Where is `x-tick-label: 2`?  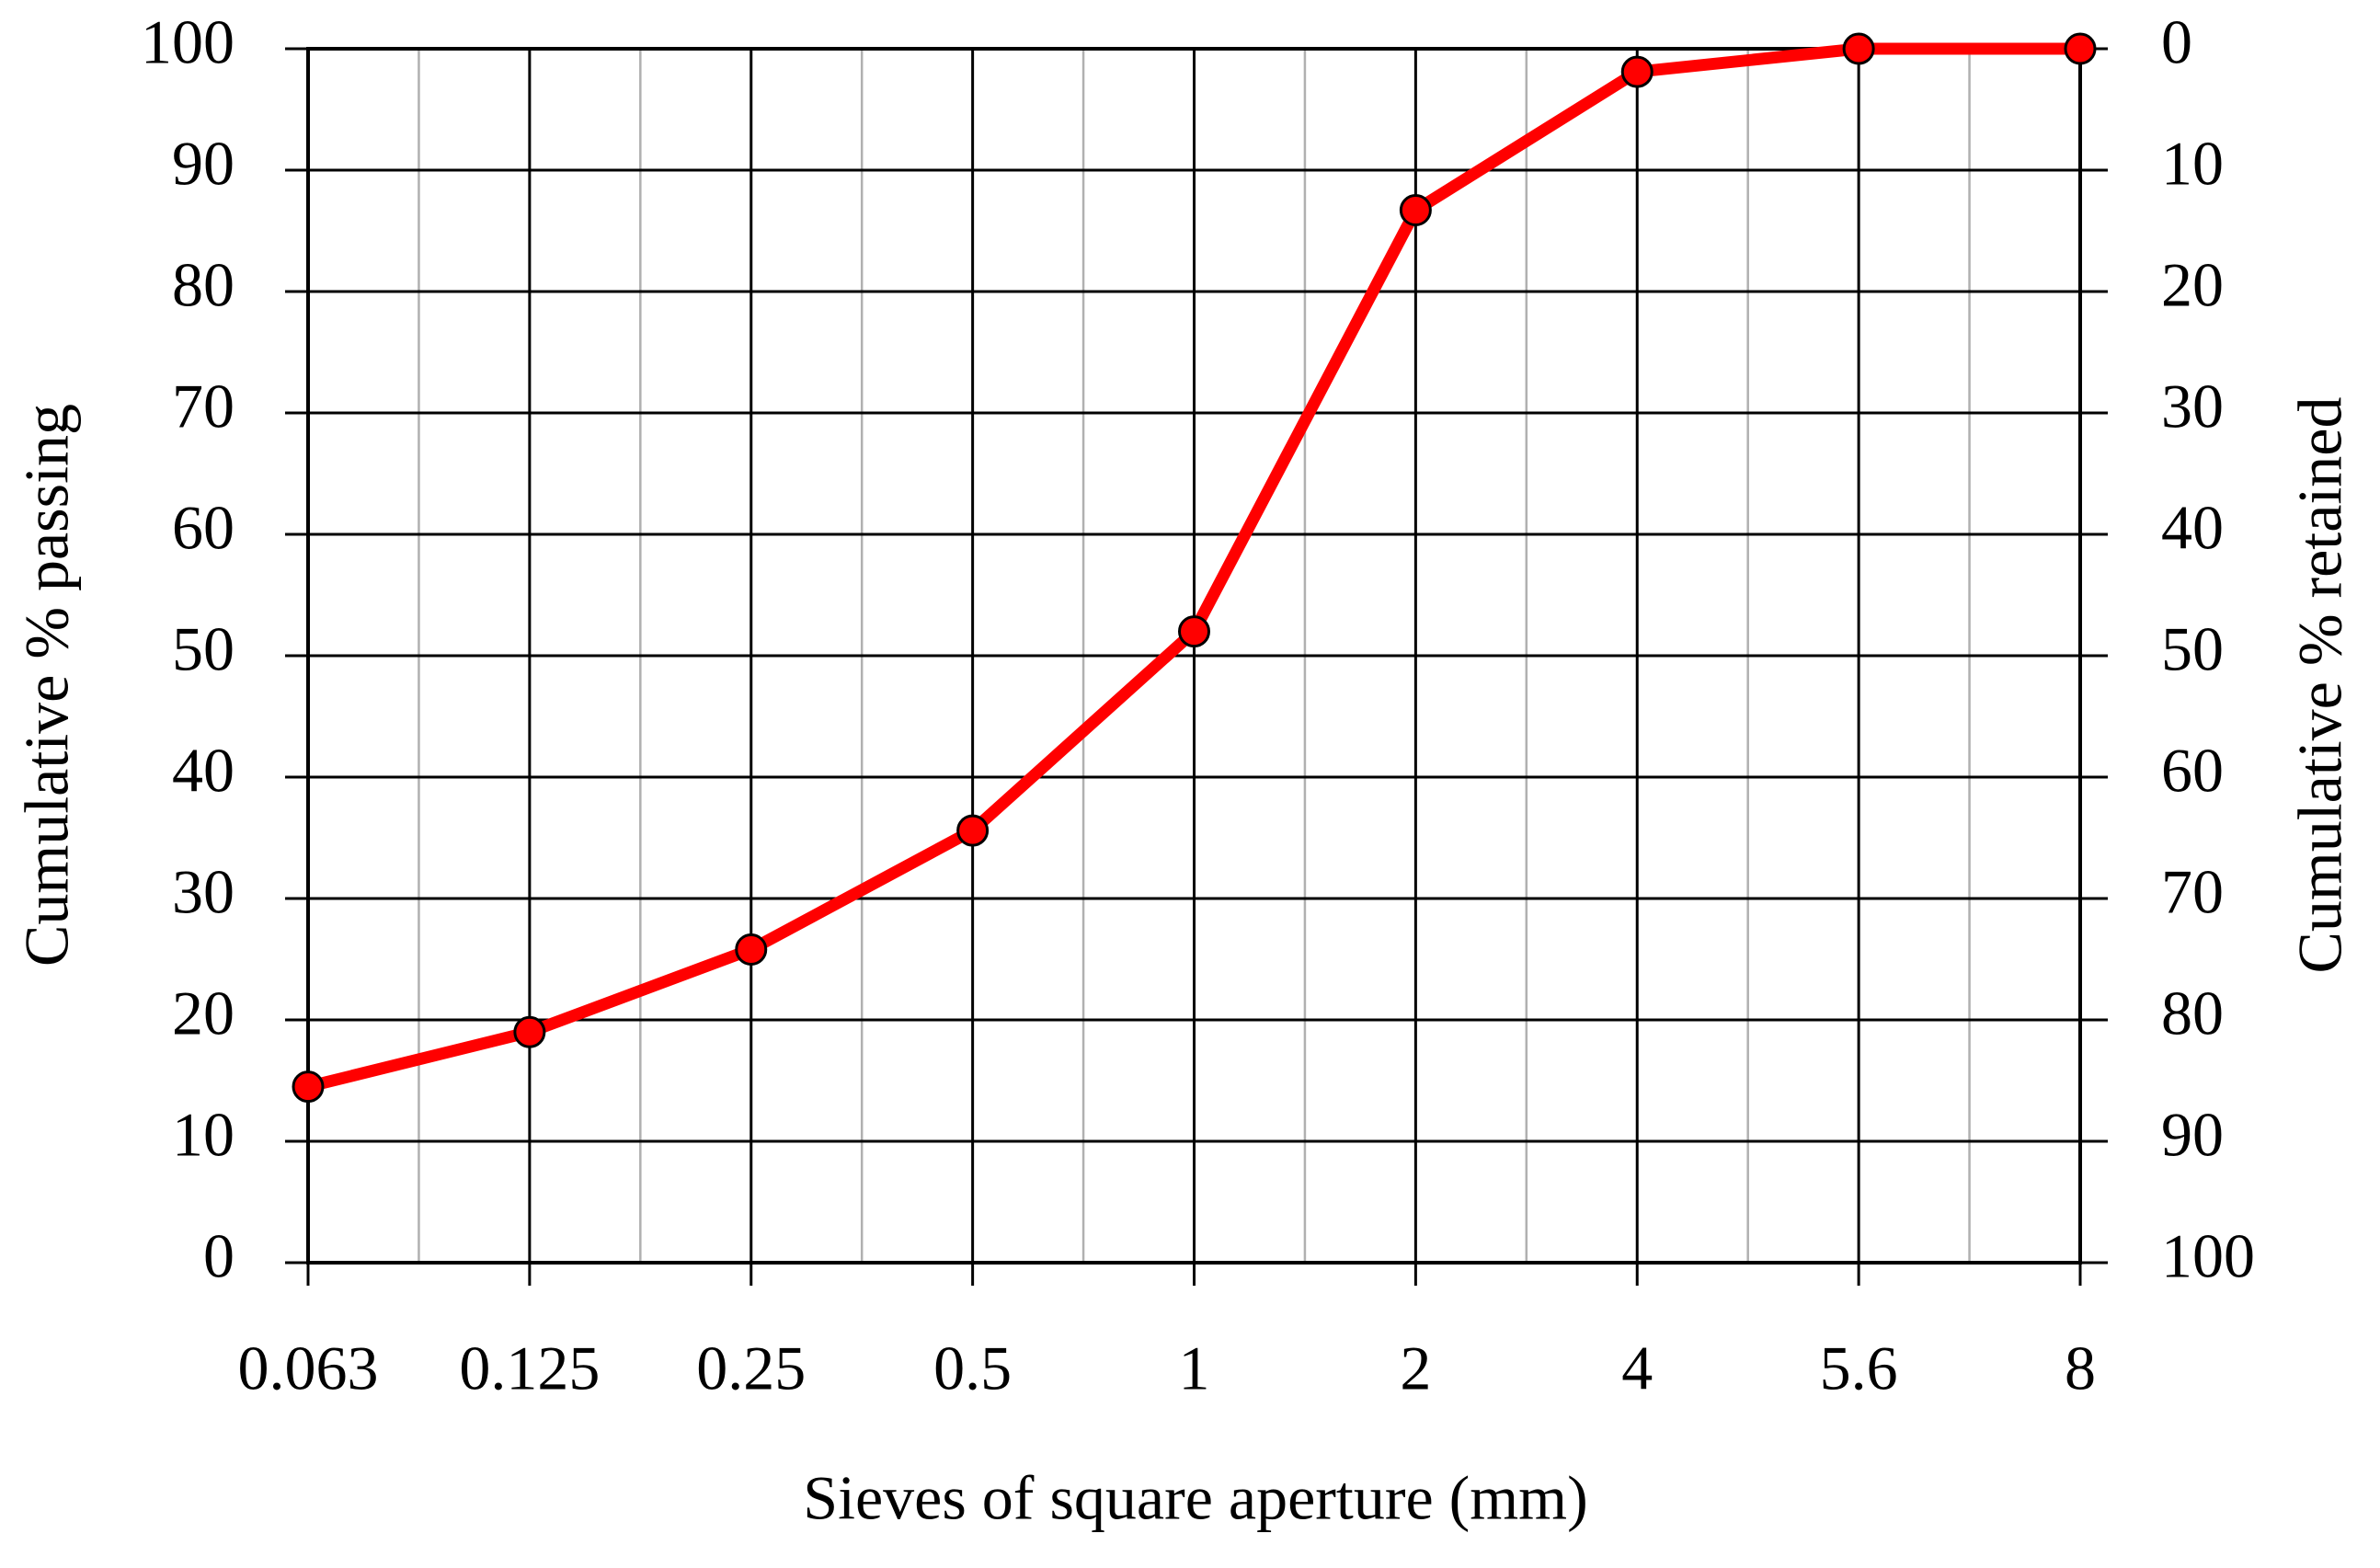
x-tick-label: 2 is located at coordinates (1415, 1368).